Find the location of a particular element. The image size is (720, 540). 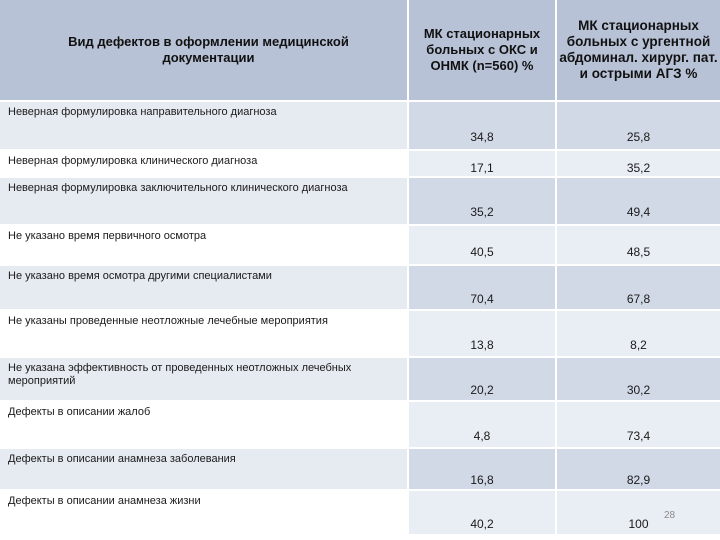

agz-value: 8,2 is located at coordinates (638, 333).